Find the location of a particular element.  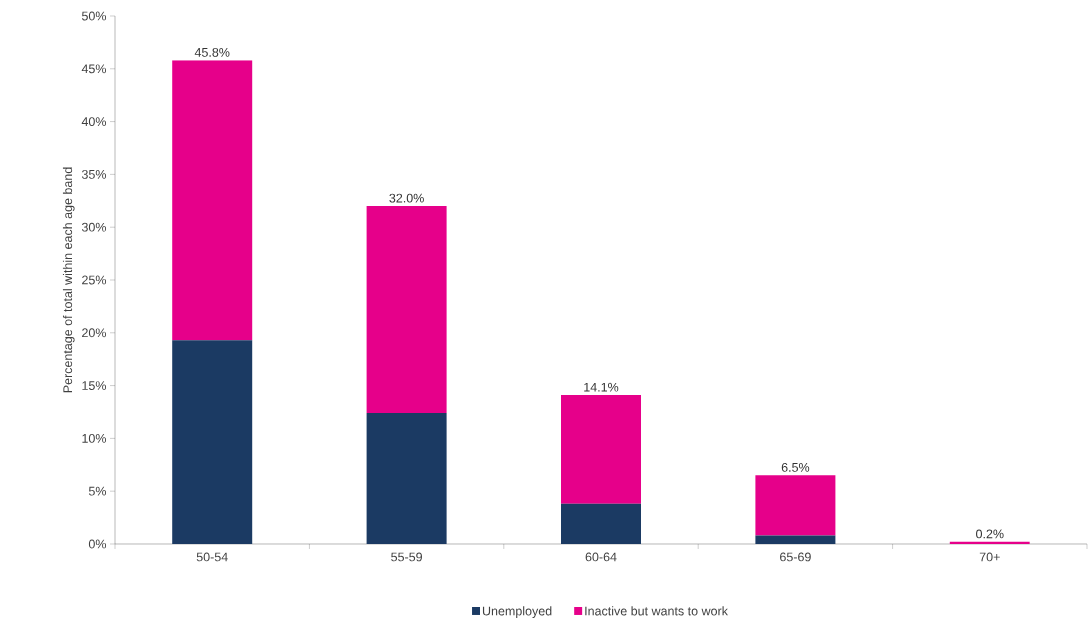

legend-label: Inactive but wants to work is located at coordinates (656, 611).